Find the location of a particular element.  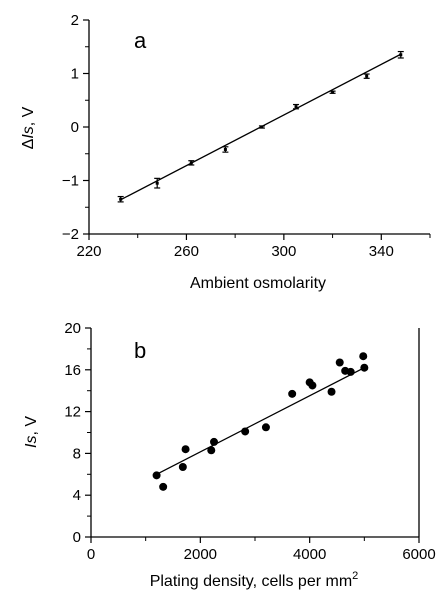

y-axis-title-a-italic: Is is located at coordinates (28, 132).